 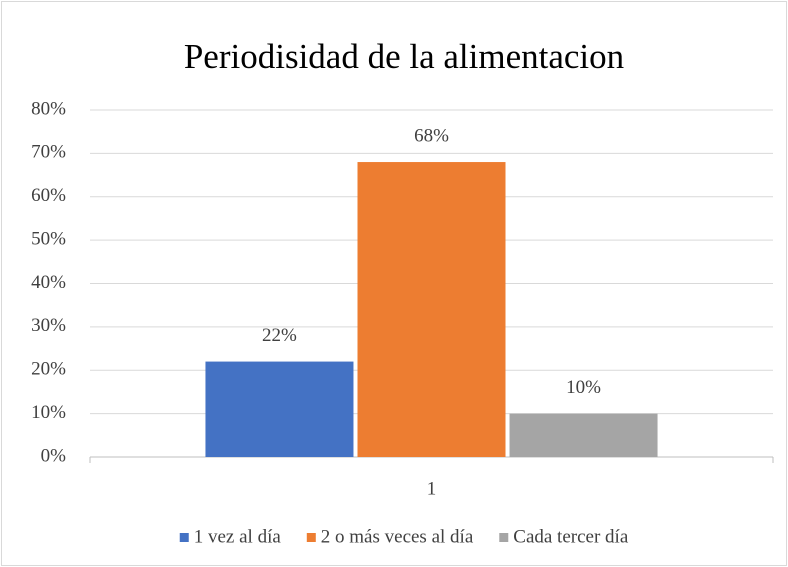 I want to click on x-tick-label: 1, so click(x=432, y=488).